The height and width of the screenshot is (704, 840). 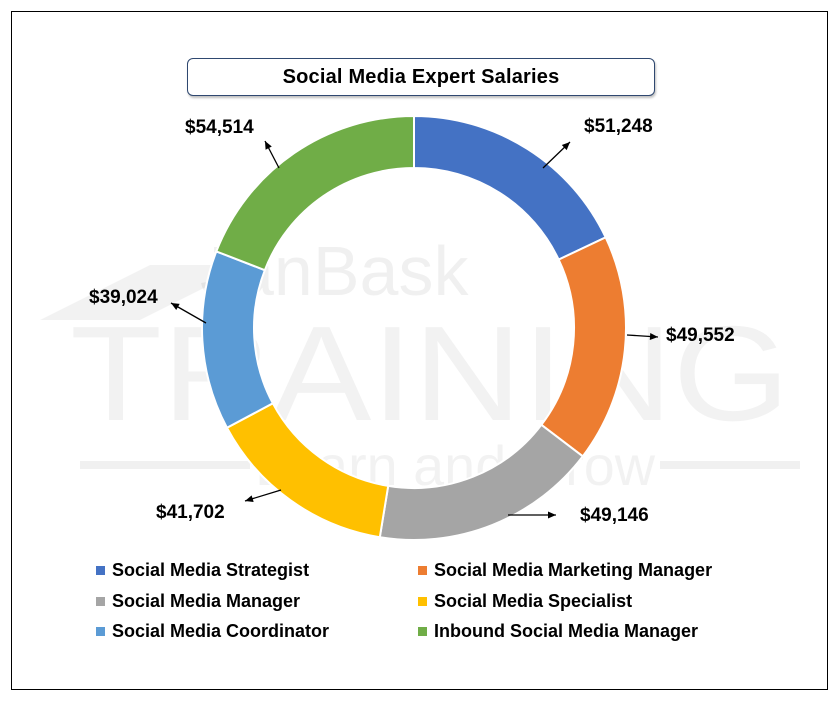 I want to click on data-label: $51,248, so click(x=618, y=126).